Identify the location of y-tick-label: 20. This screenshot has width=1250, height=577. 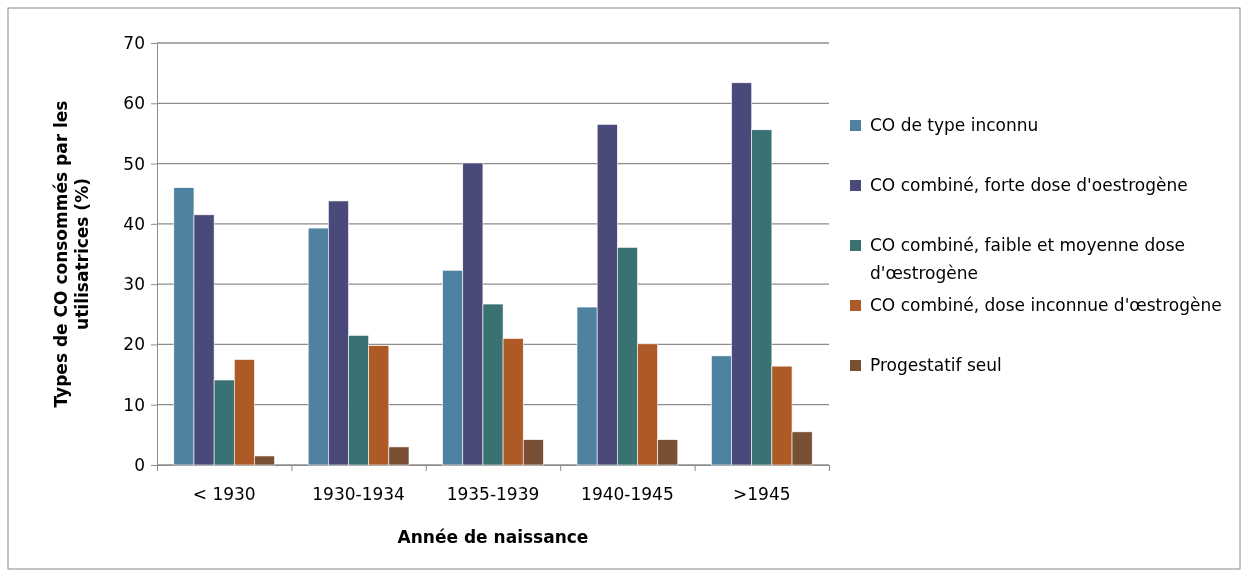
(134, 344).